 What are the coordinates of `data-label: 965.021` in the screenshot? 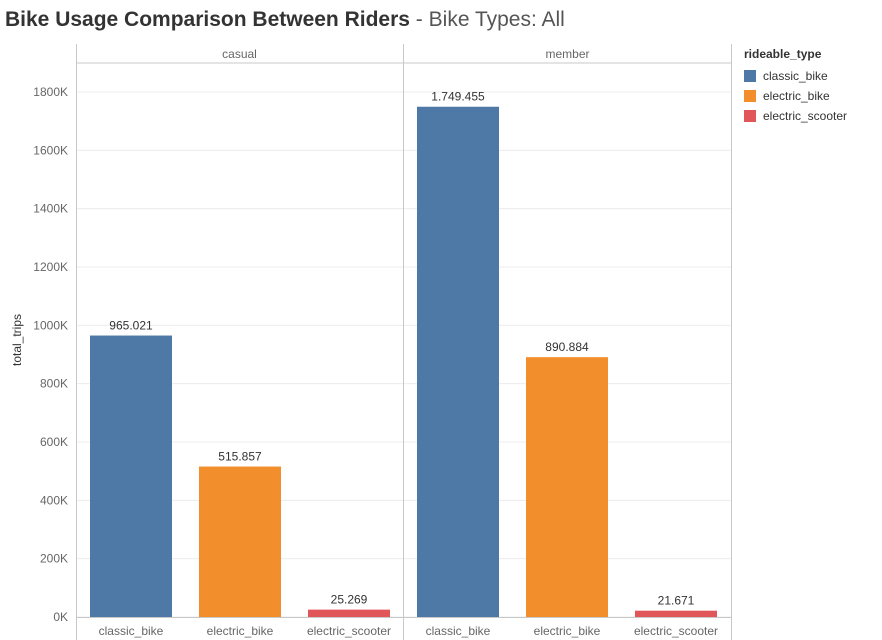 It's located at (131, 326).